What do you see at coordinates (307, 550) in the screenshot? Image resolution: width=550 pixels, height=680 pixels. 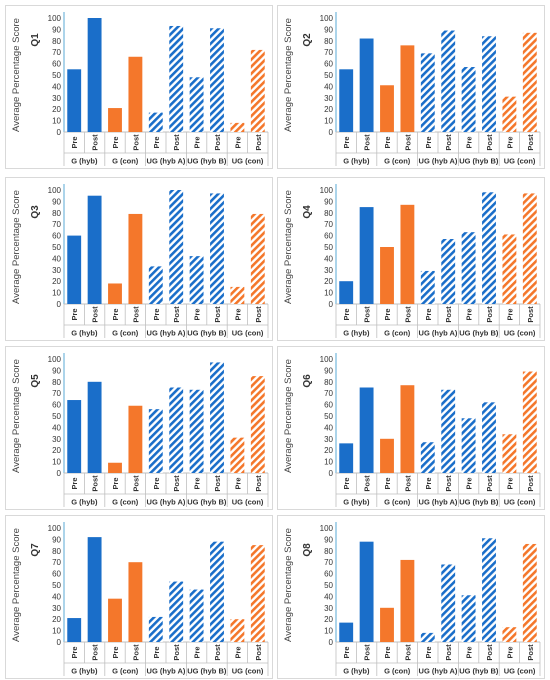 I see `panel-label: Q8` at bounding box center [307, 550].